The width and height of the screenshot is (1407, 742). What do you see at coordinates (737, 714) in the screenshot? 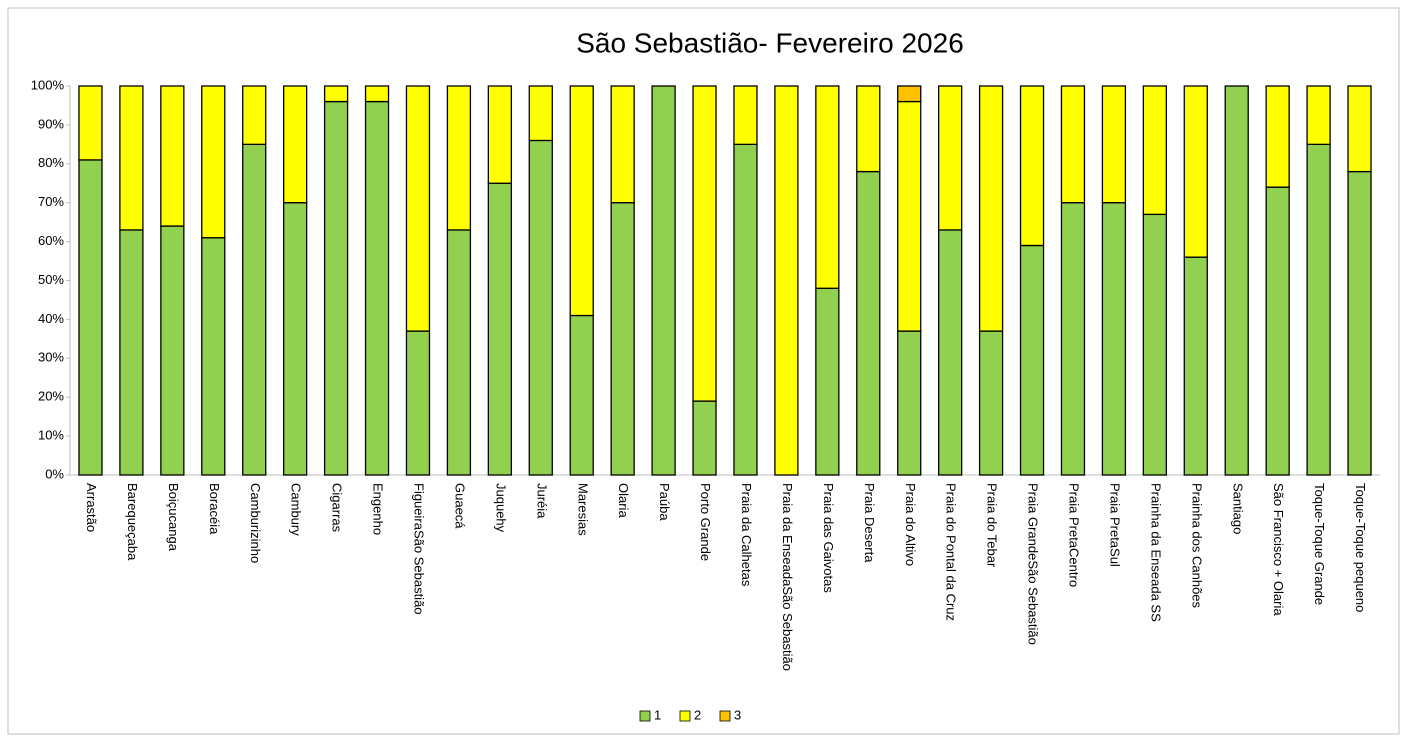
I see `legend-label: 3` at bounding box center [737, 714].